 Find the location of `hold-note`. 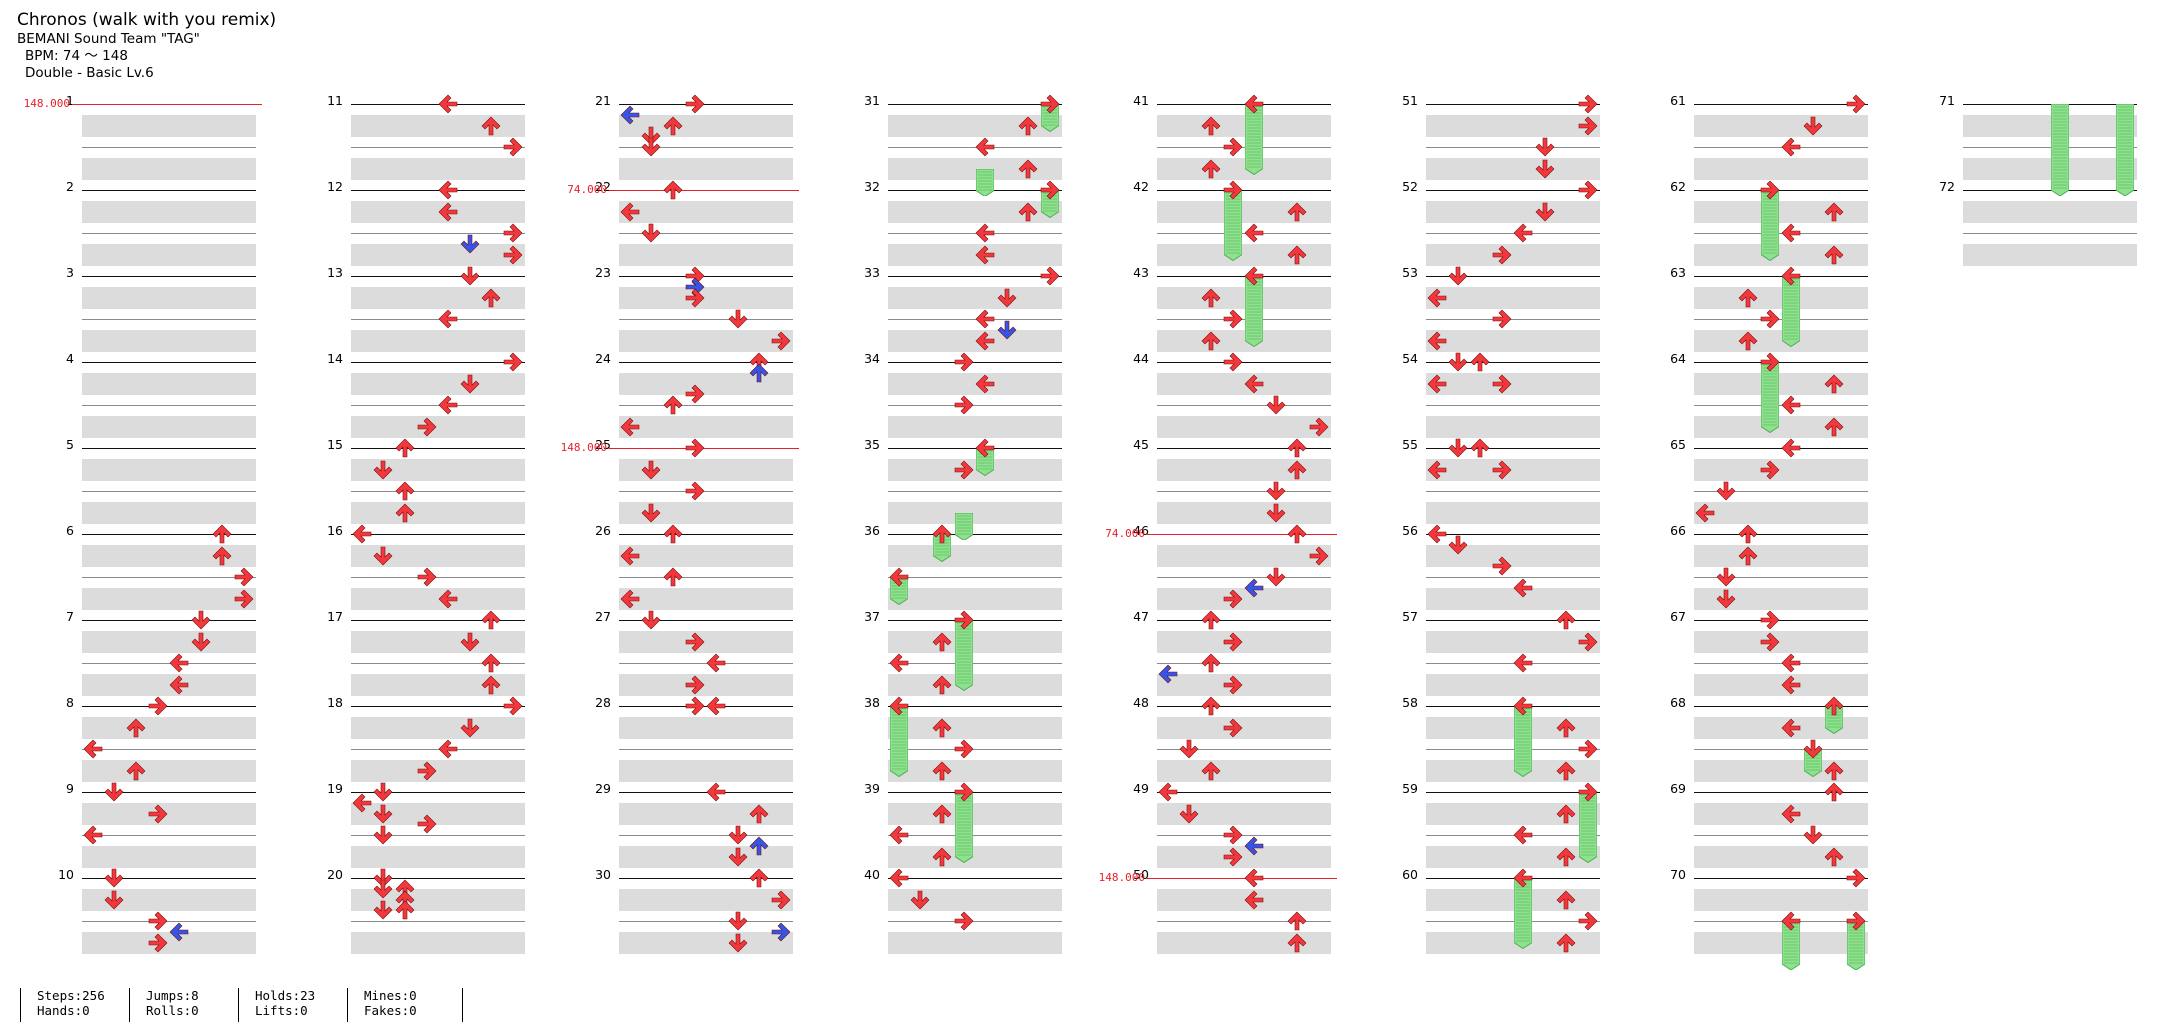

hold-note is located at coordinates (2060, 150).